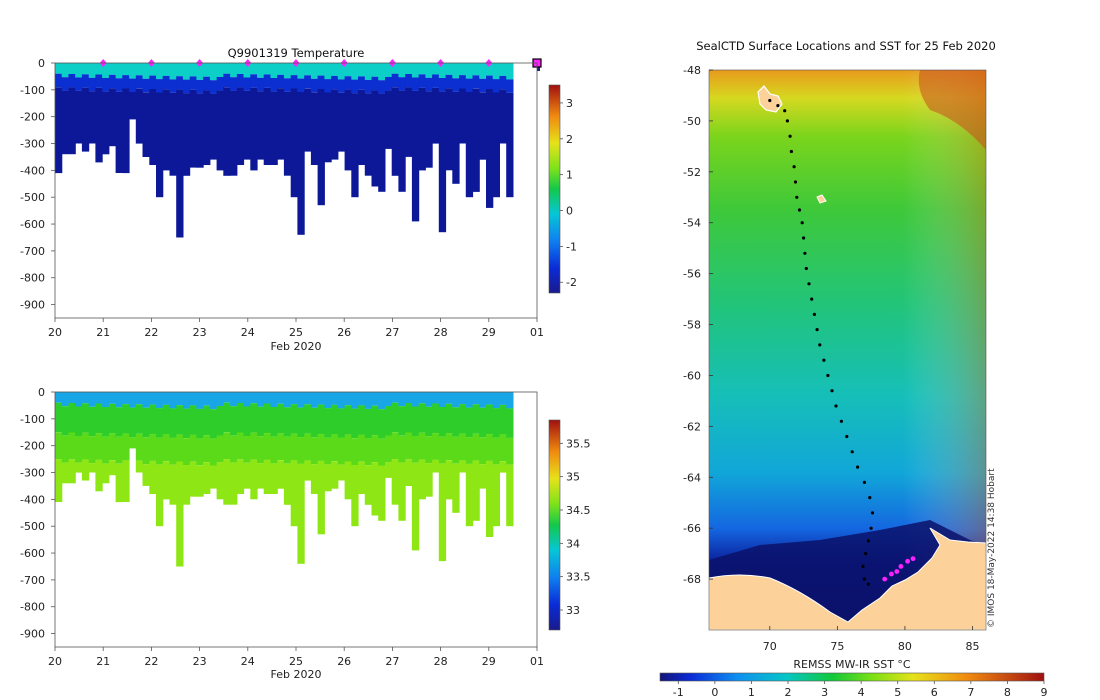  Describe the element at coordinates (392, 332) in the screenshot. I see `x-tick-label: 27` at that location.